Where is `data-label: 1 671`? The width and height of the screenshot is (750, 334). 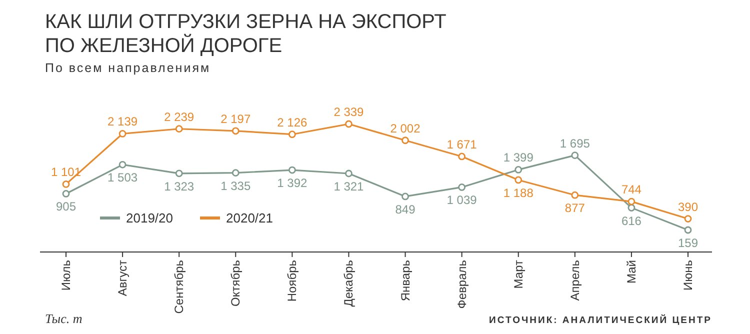 data-label: 1 671 is located at coordinates (462, 144).